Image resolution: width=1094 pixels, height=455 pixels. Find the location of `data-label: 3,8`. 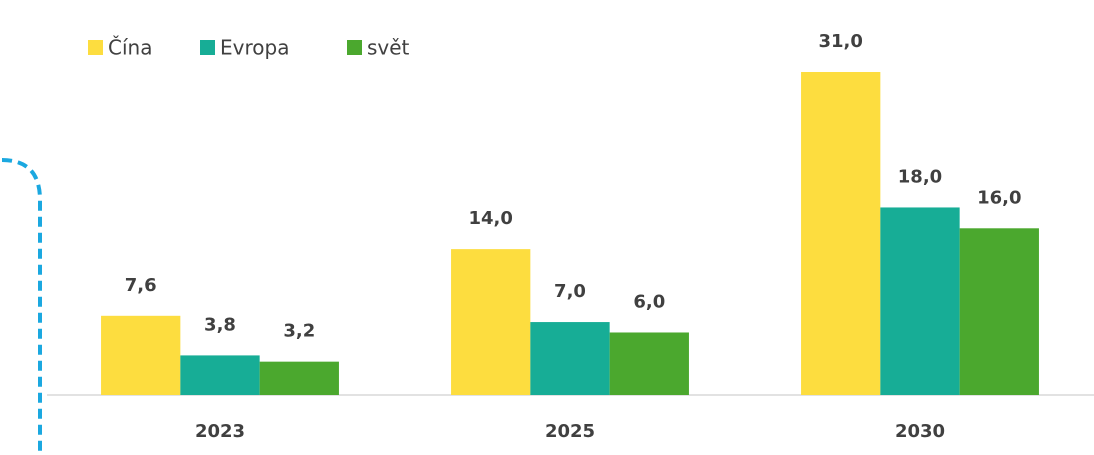

data-label: 3,8 is located at coordinates (220, 324).